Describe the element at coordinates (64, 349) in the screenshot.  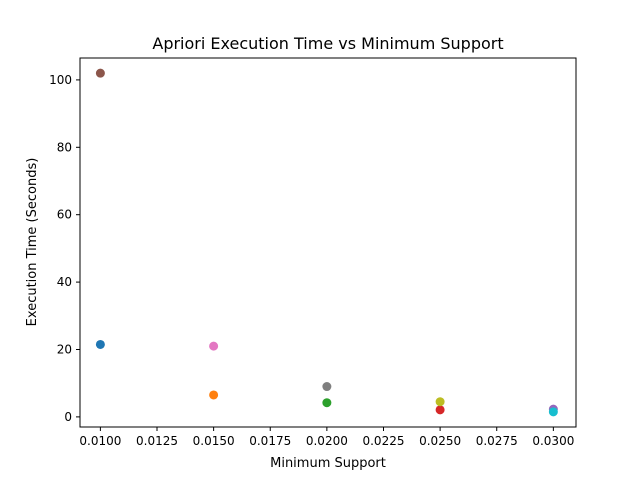
I see `y-tick-label: 20` at that location.